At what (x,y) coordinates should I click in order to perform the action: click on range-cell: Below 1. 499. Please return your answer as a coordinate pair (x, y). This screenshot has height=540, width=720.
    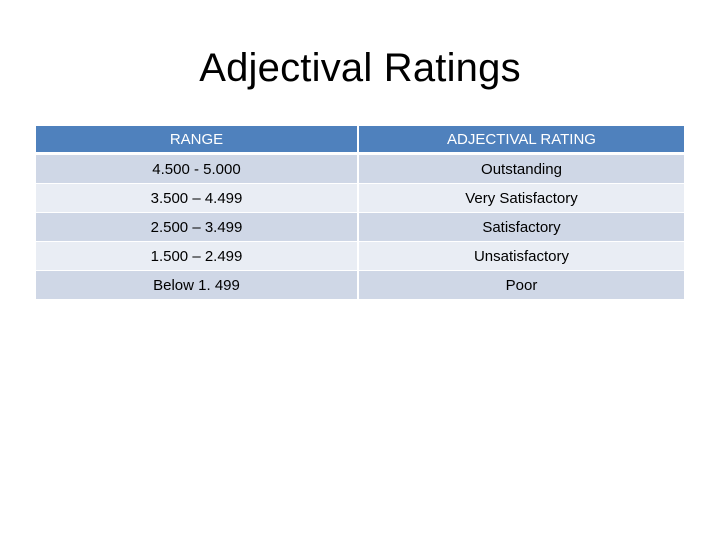
    Looking at the image, I should click on (197, 284).